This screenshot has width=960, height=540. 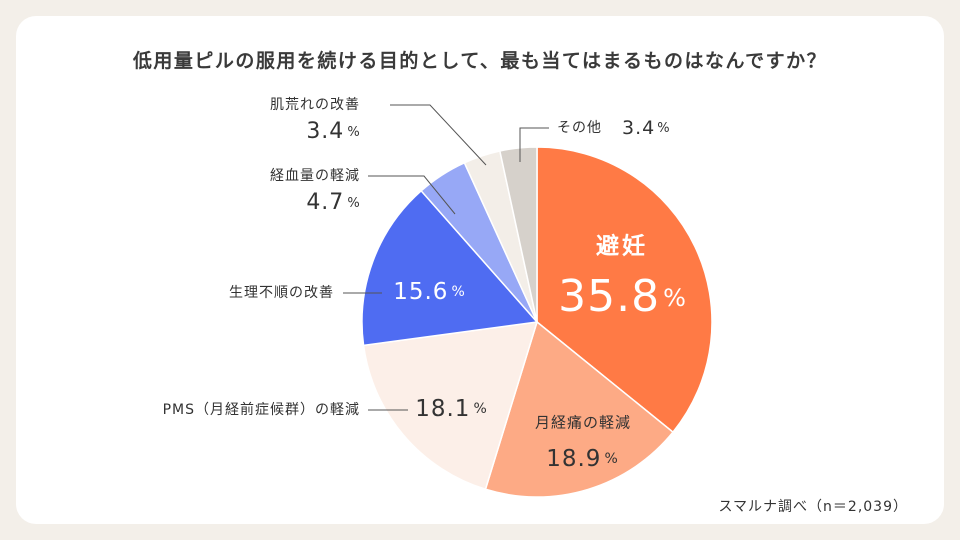 I want to click on slice-label-2: 月経痛の軽減, so click(x=583, y=423).